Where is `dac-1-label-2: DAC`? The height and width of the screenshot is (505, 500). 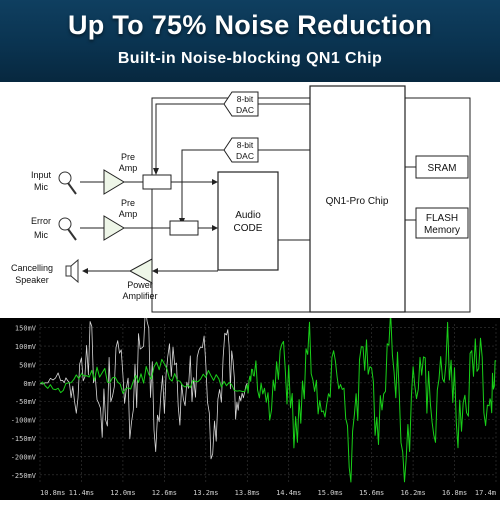
dac-1-label-2: DAC is located at coordinates (245, 110).